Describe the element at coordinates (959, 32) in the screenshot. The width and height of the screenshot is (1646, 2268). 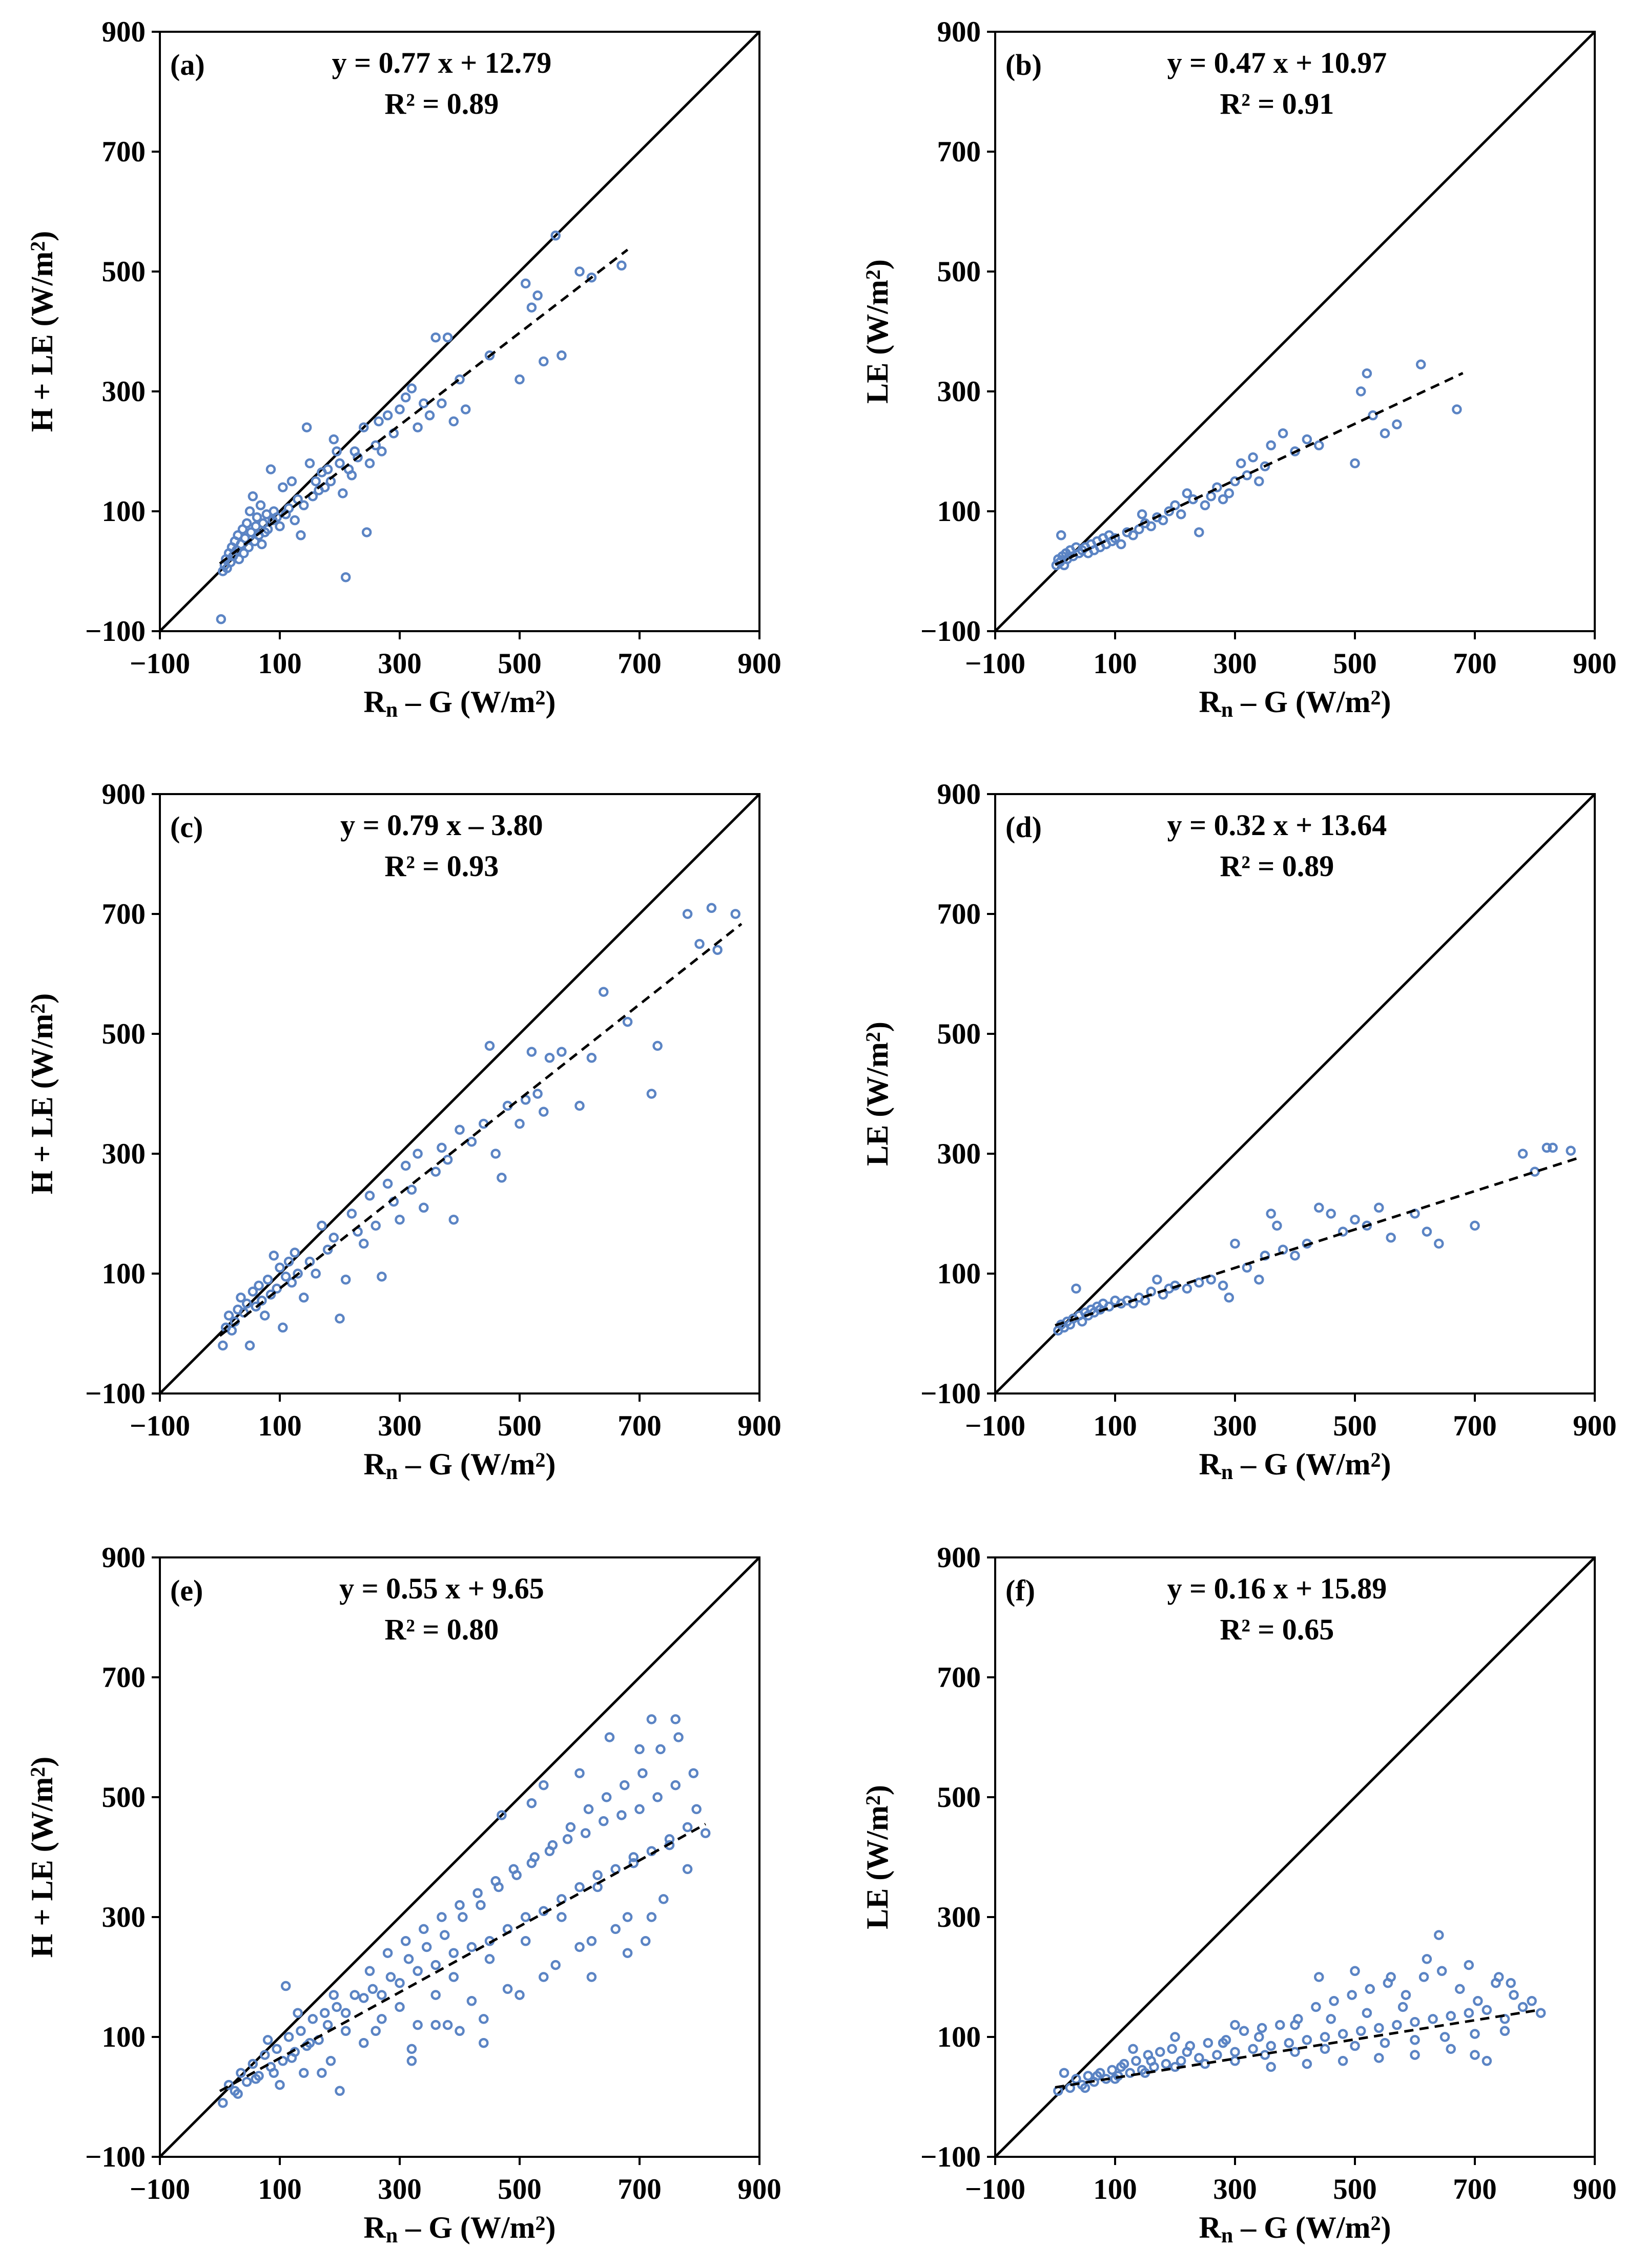
I see `y-tick-label: 900` at that location.